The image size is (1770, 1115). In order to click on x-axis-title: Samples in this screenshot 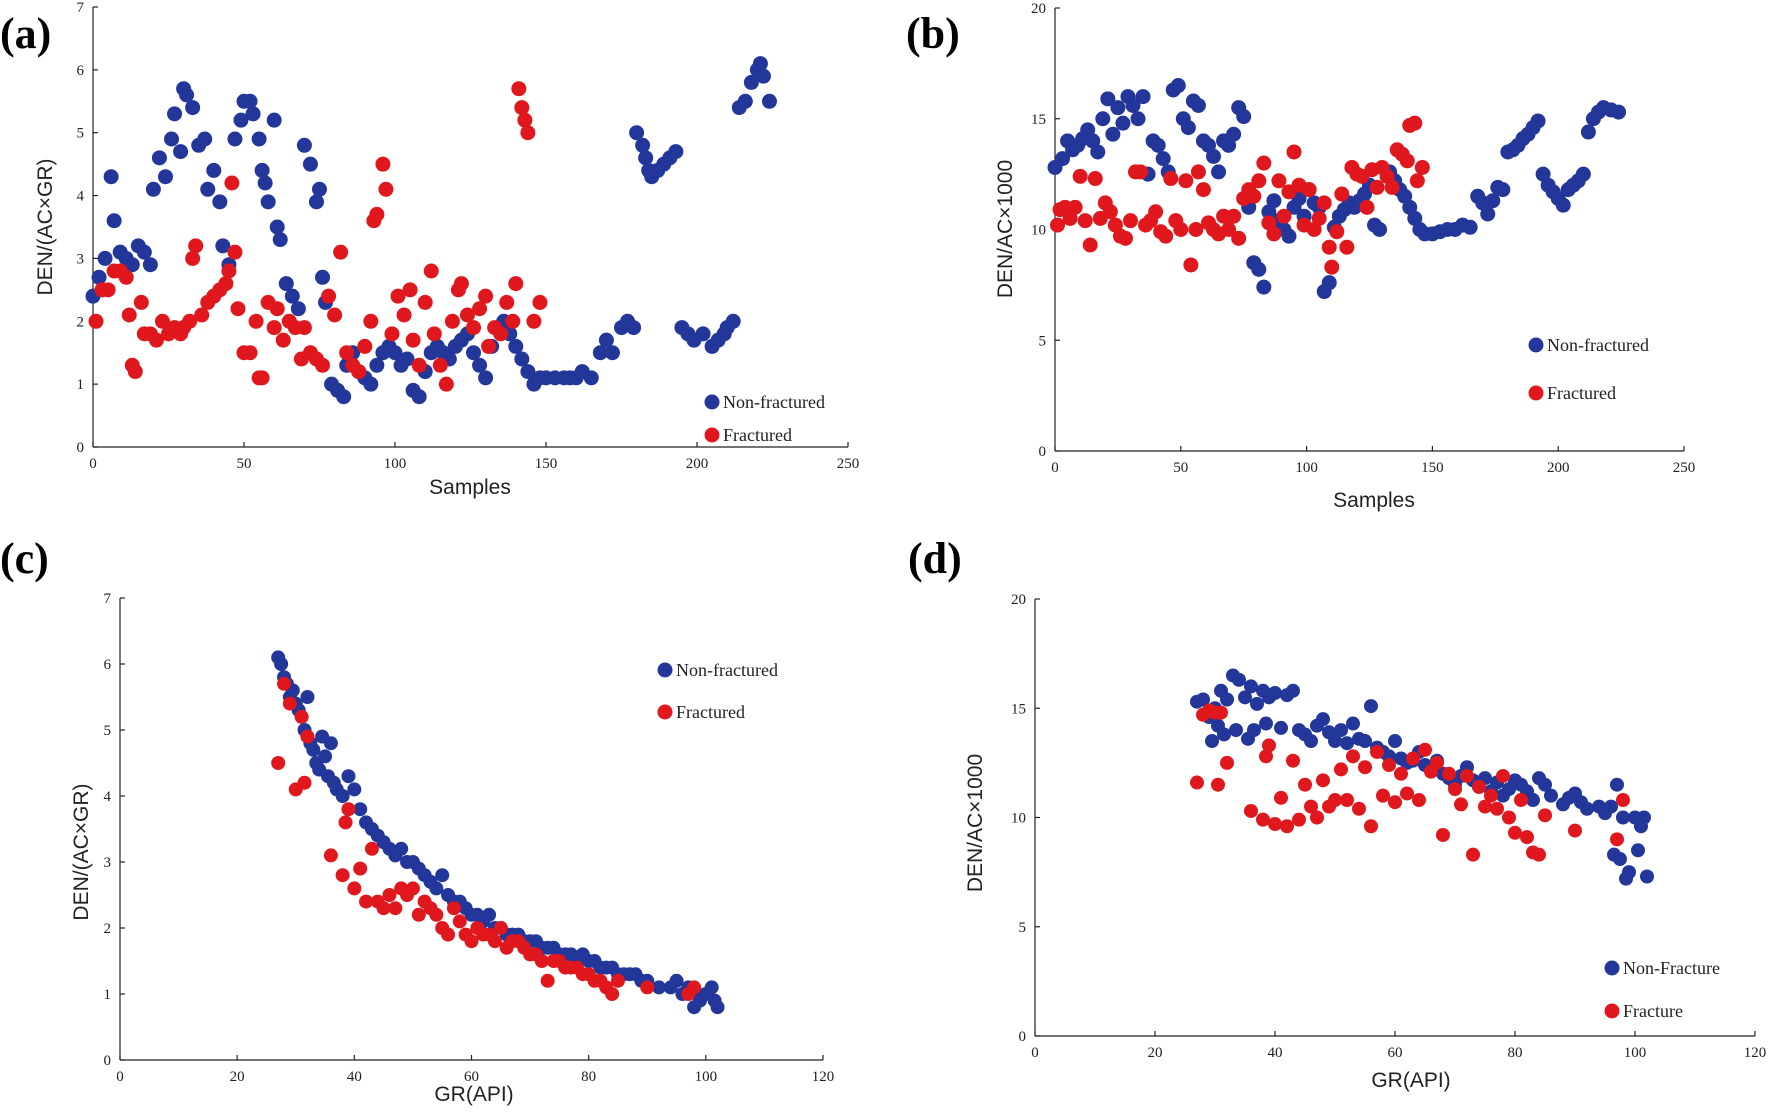, I will do `click(470, 487)`.